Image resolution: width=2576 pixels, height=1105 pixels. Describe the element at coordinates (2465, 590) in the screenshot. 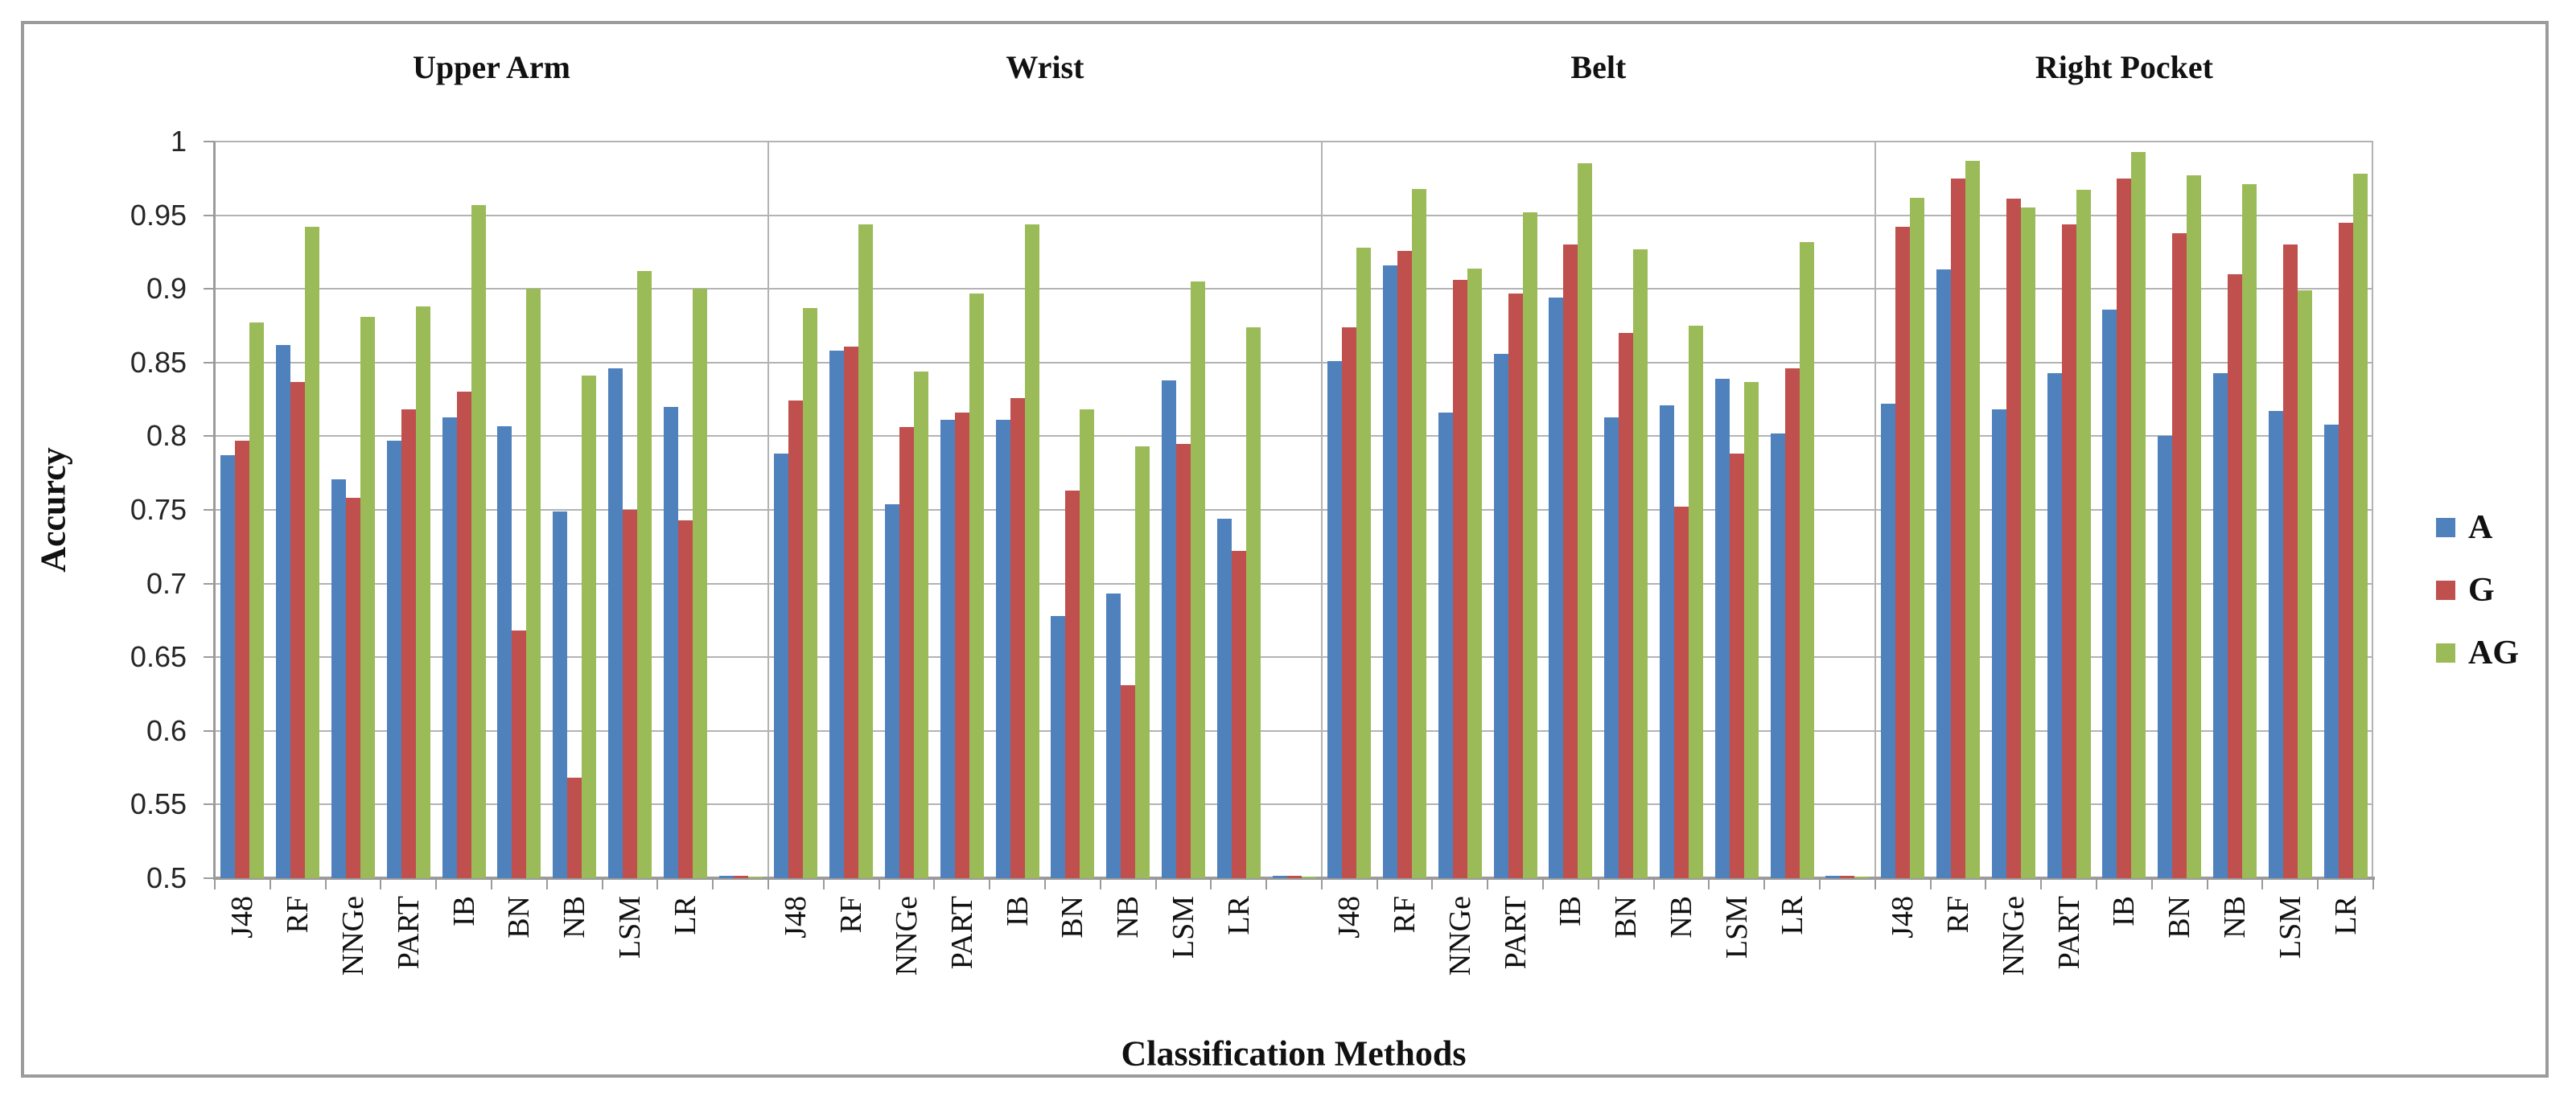

I see `legend-item-g: G` at that location.